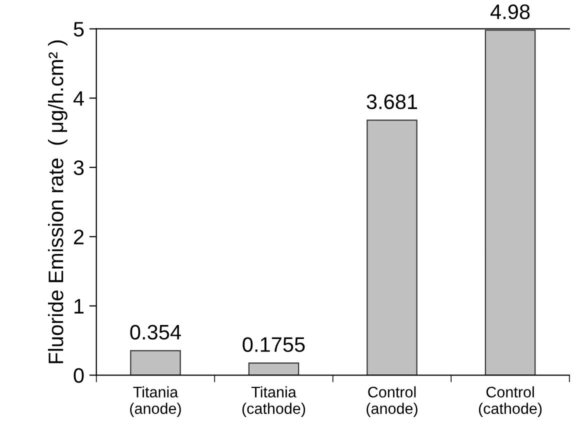 The height and width of the screenshot is (444, 584). What do you see at coordinates (273, 344) in the screenshot?
I see `data-label: 0.1755` at bounding box center [273, 344].